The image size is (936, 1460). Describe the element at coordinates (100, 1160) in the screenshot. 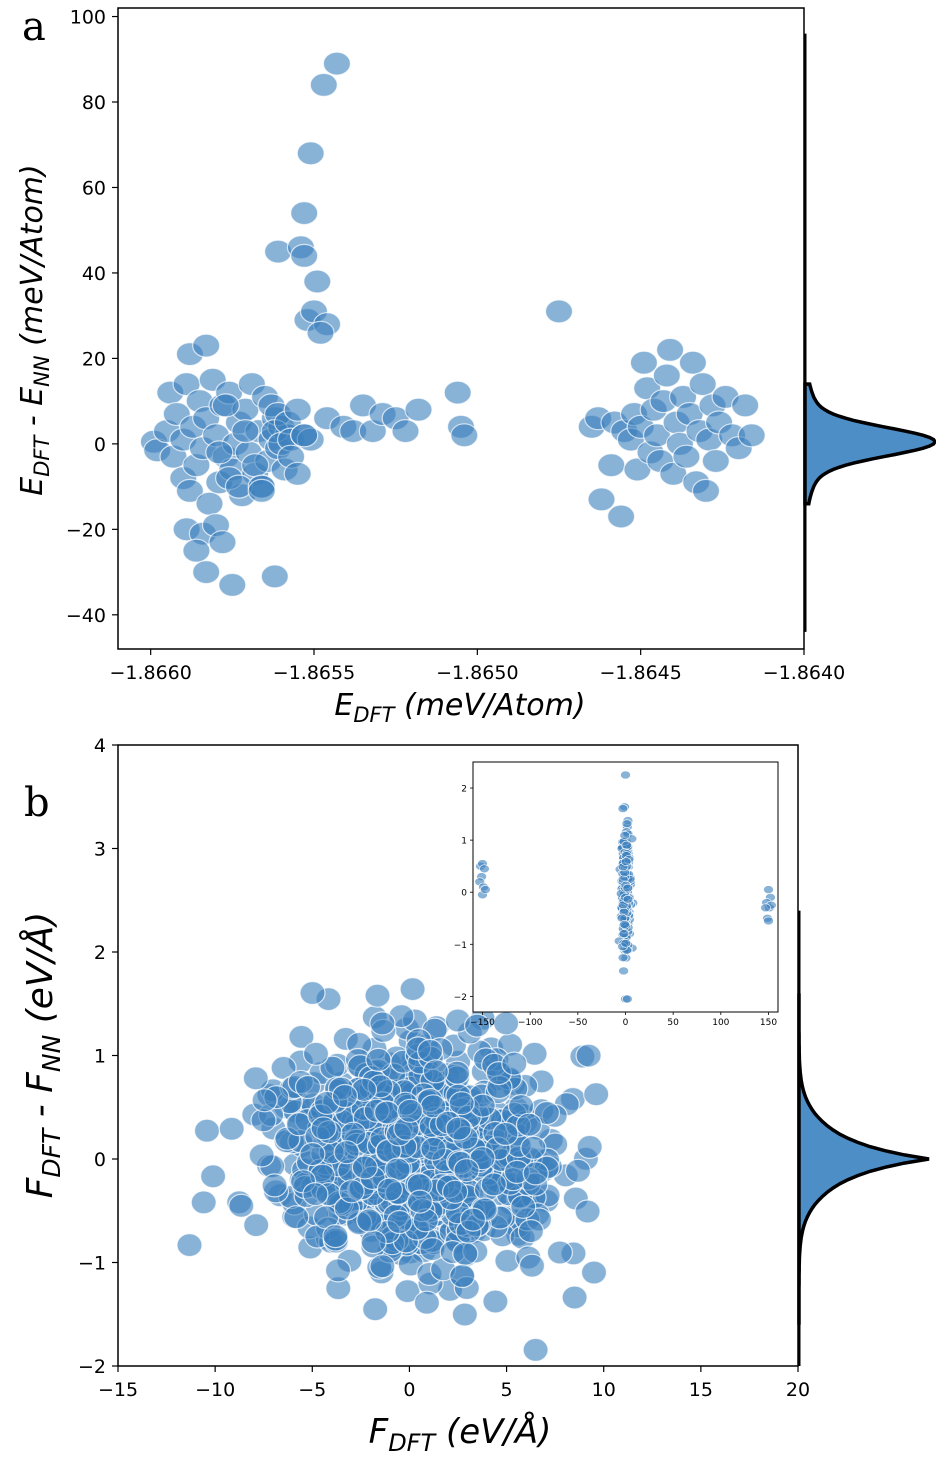

I see `panel-b-y-tick-label-2: 0` at that location.